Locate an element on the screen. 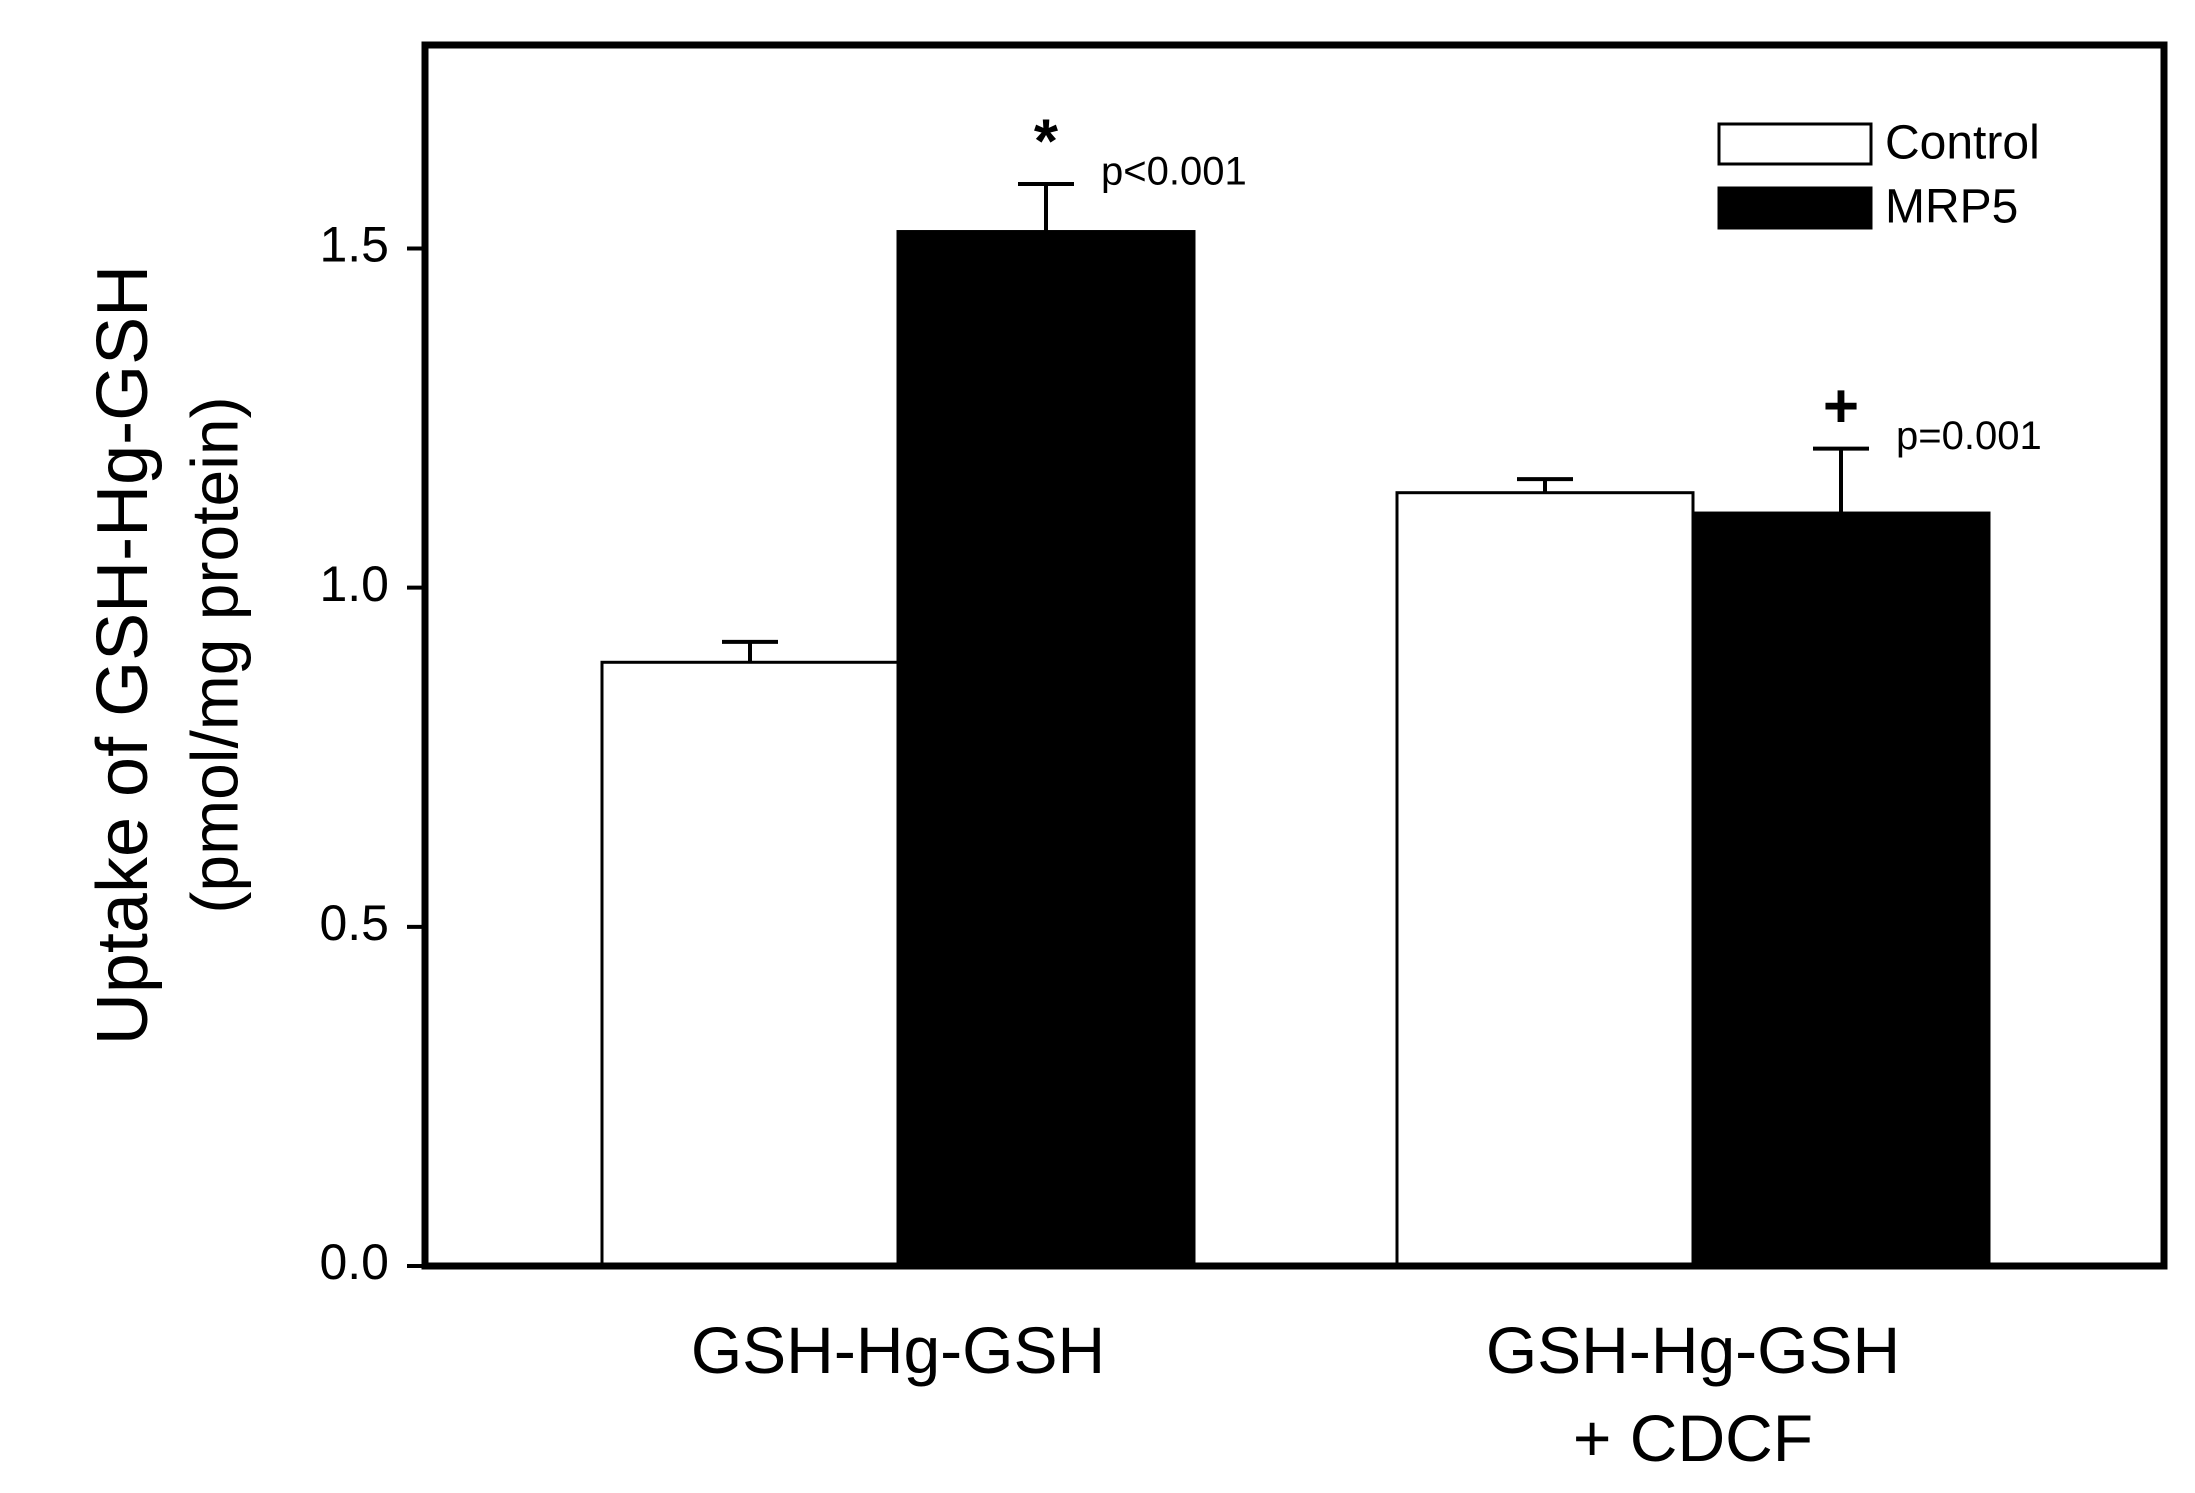  legend-label: MRP5 is located at coordinates (1951, 207).